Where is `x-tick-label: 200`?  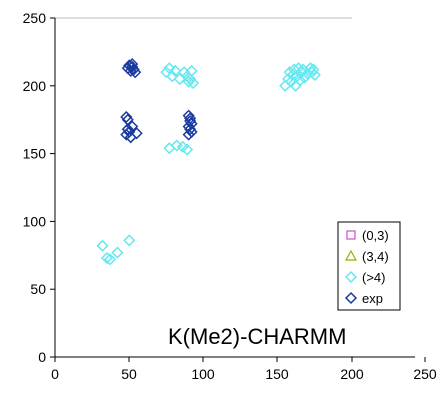
x-tick-label: 200 is located at coordinates (352, 374).